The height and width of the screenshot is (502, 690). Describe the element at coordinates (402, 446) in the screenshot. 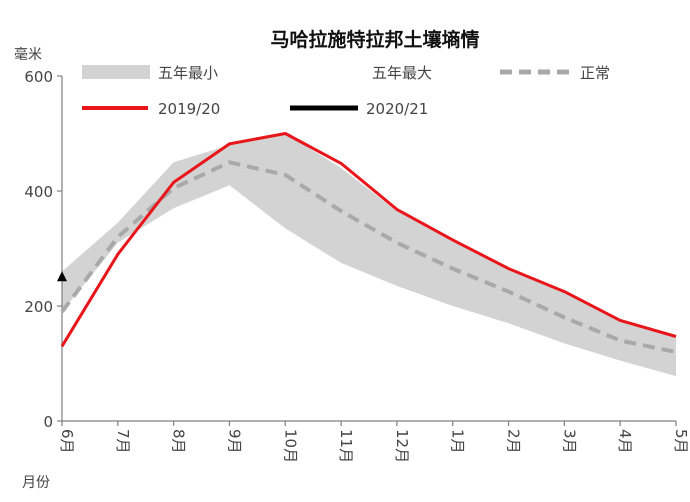

I see `x-tick-label: 12月` at that location.